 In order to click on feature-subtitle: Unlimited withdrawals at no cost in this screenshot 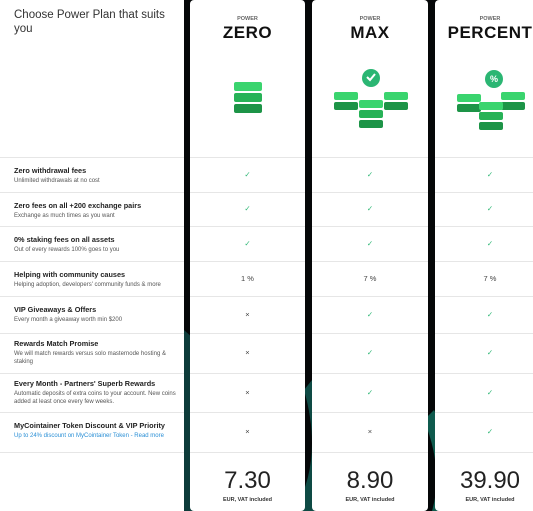, I will do `click(57, 181)`.